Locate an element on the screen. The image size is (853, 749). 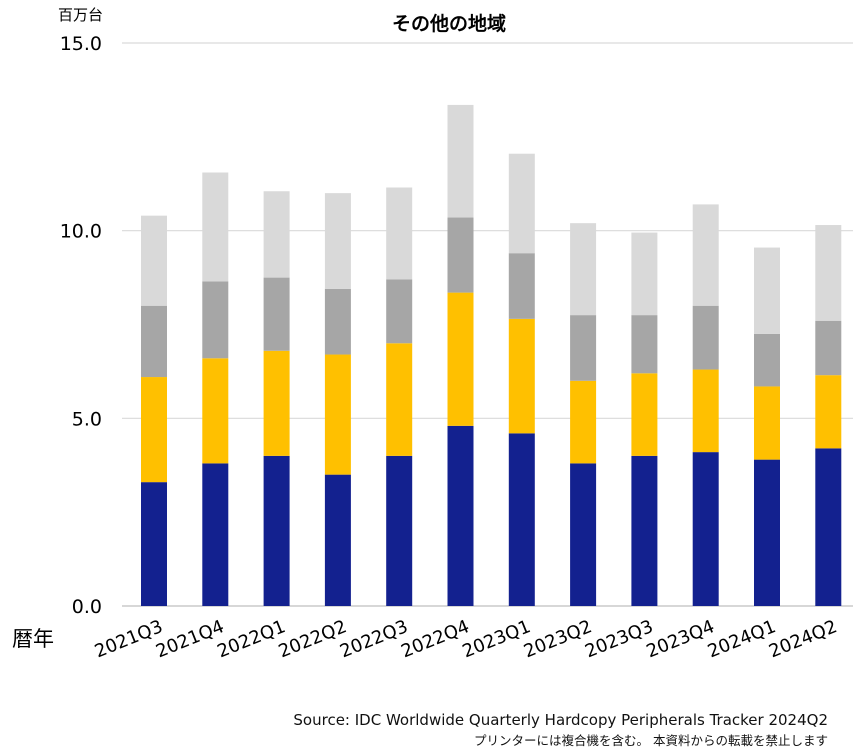
x-tick-label: 2024Q2 is located at coordinates (803, 639).